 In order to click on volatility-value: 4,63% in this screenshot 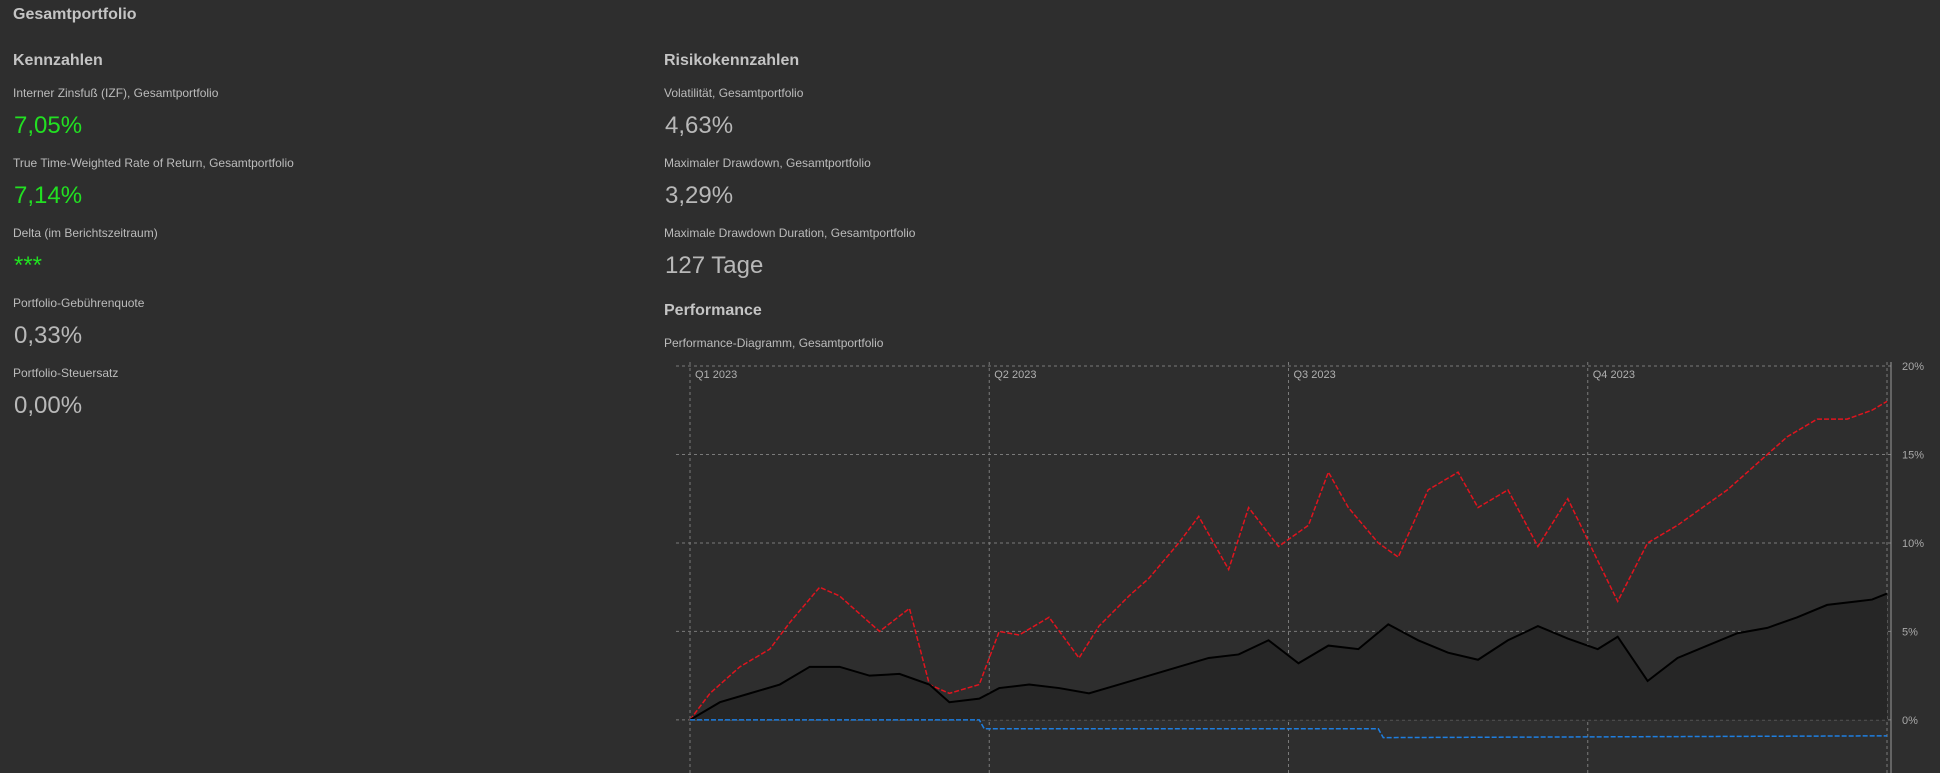, I will do `click(699, 125)`.